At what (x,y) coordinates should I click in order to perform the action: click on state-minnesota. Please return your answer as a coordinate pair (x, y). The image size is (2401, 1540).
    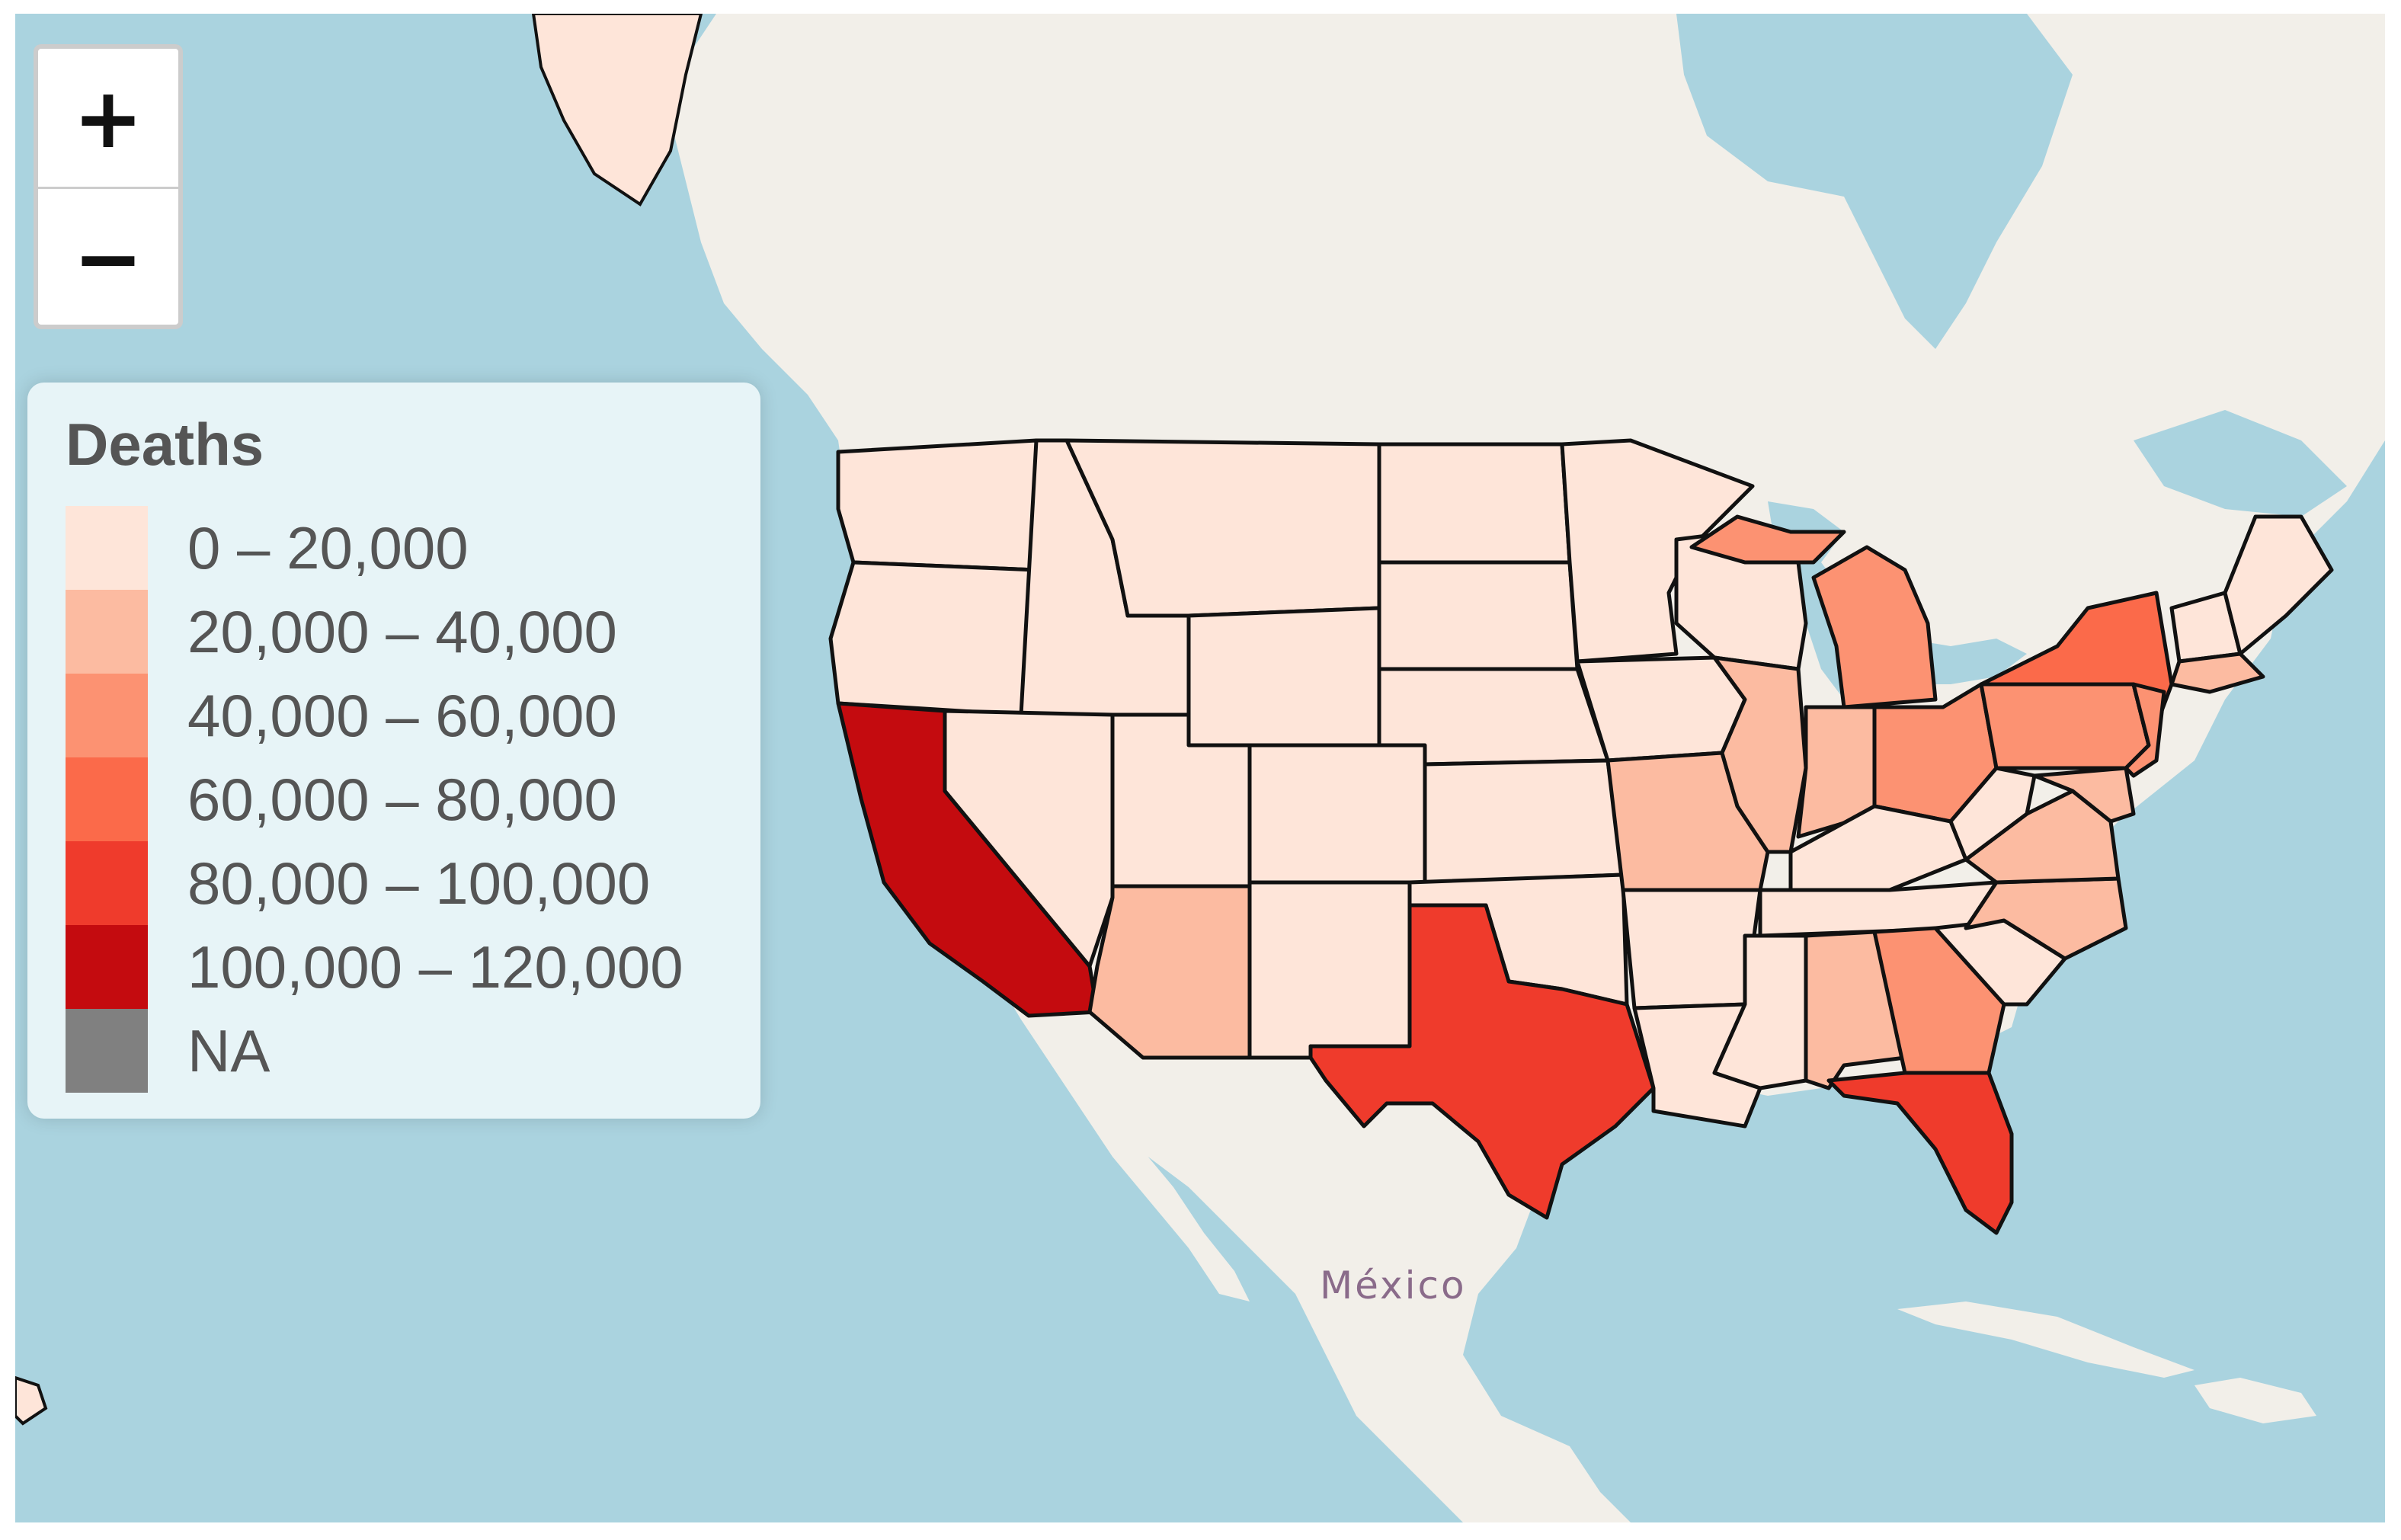
    Looking at the image, I should click on (1658, 551).